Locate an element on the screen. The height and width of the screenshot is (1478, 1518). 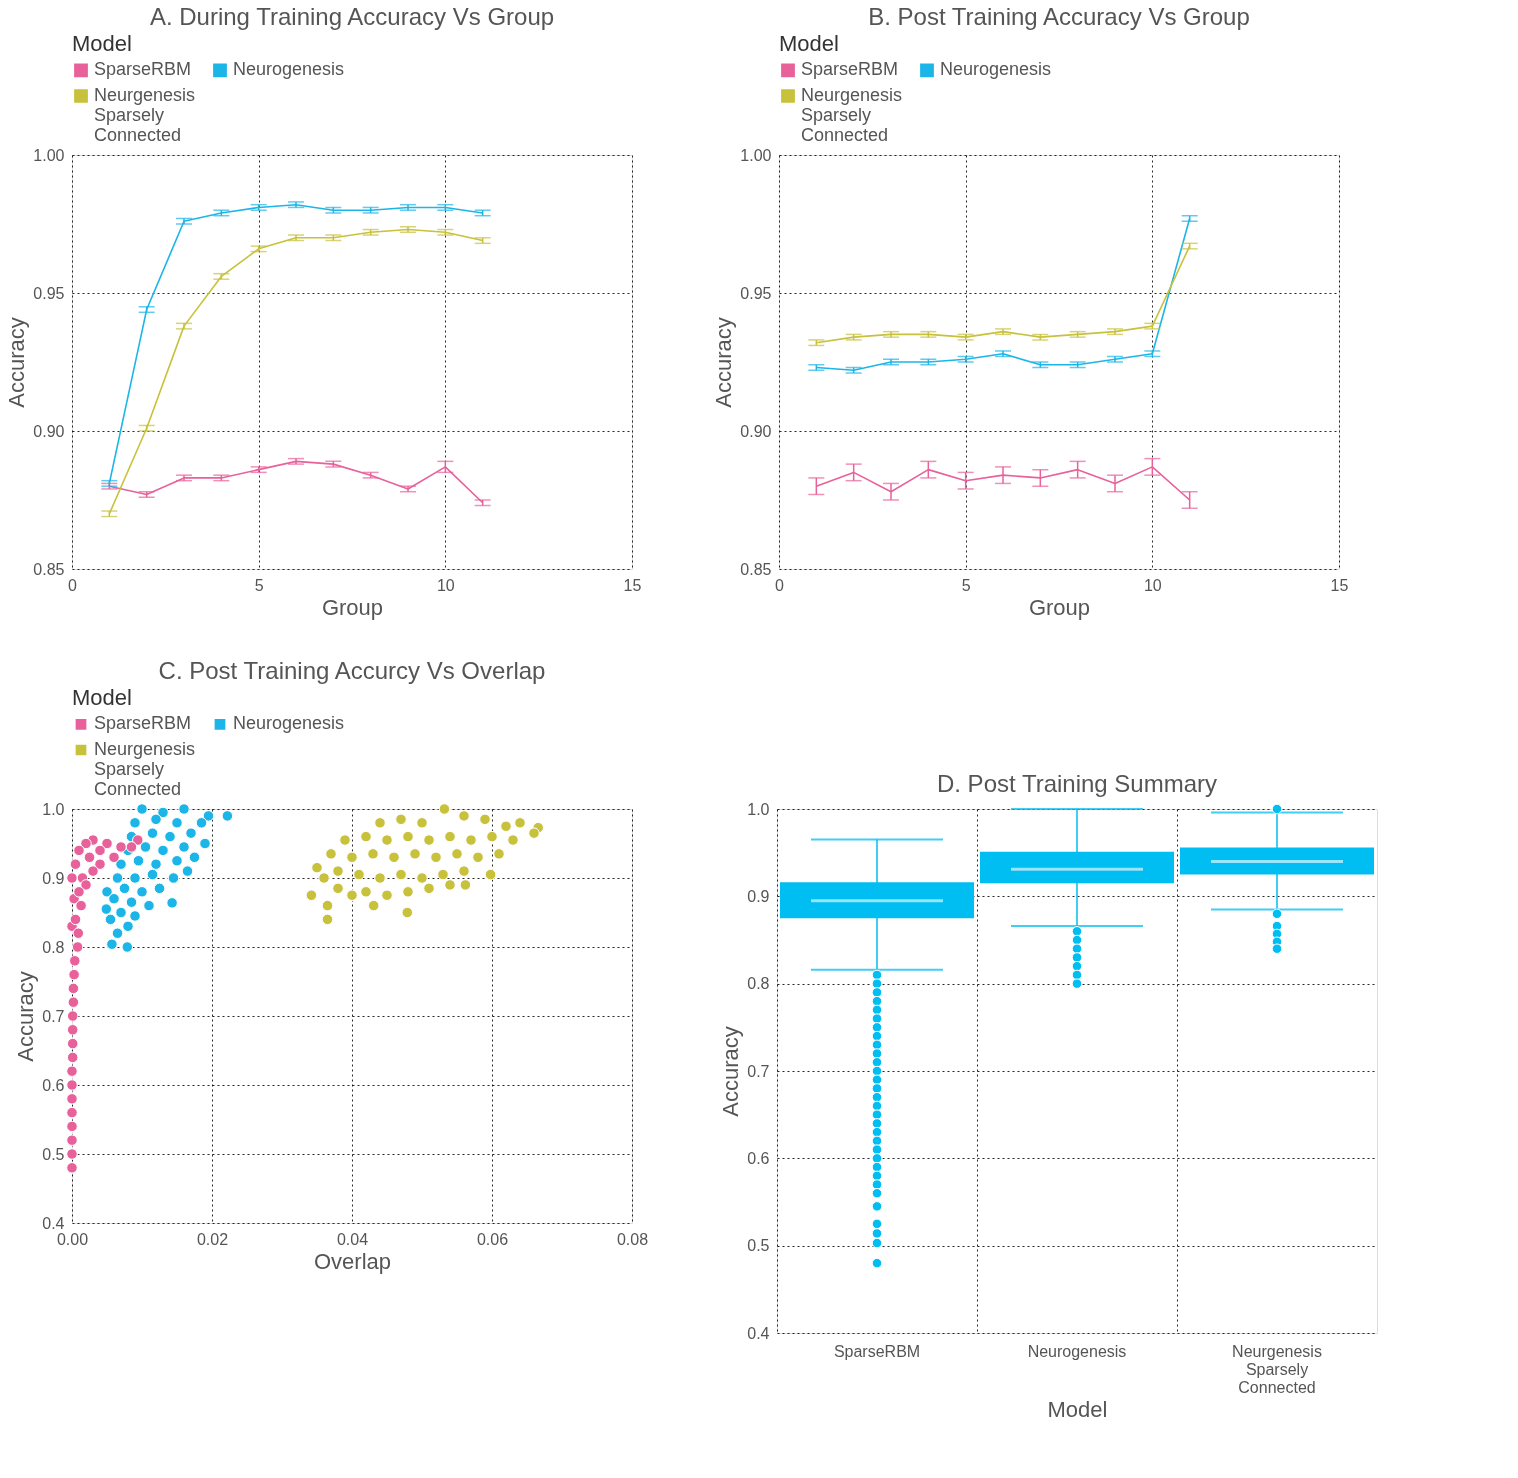
x-axis-title: Group is located at coordinates (352, 607).